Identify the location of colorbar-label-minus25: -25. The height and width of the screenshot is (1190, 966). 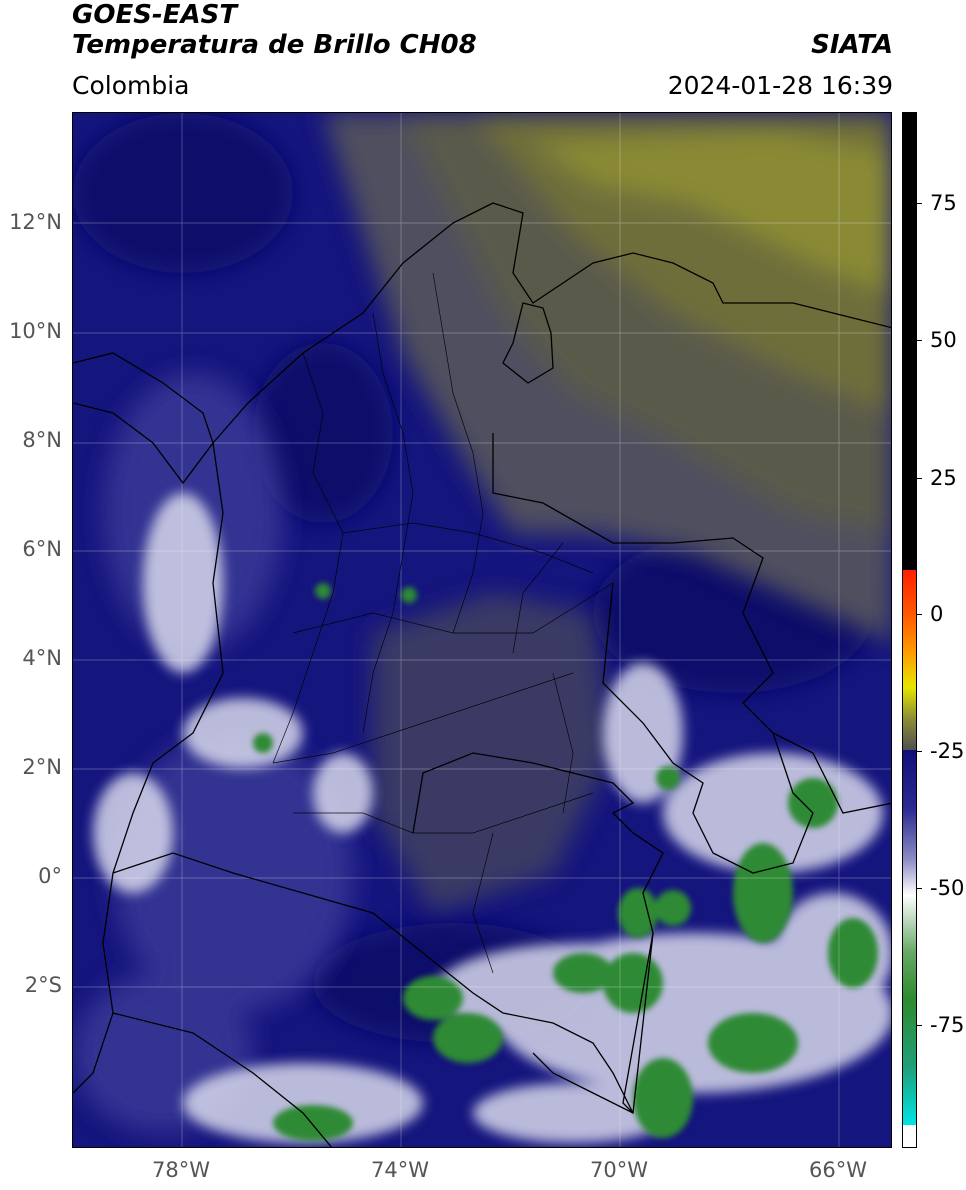
(947, 751).